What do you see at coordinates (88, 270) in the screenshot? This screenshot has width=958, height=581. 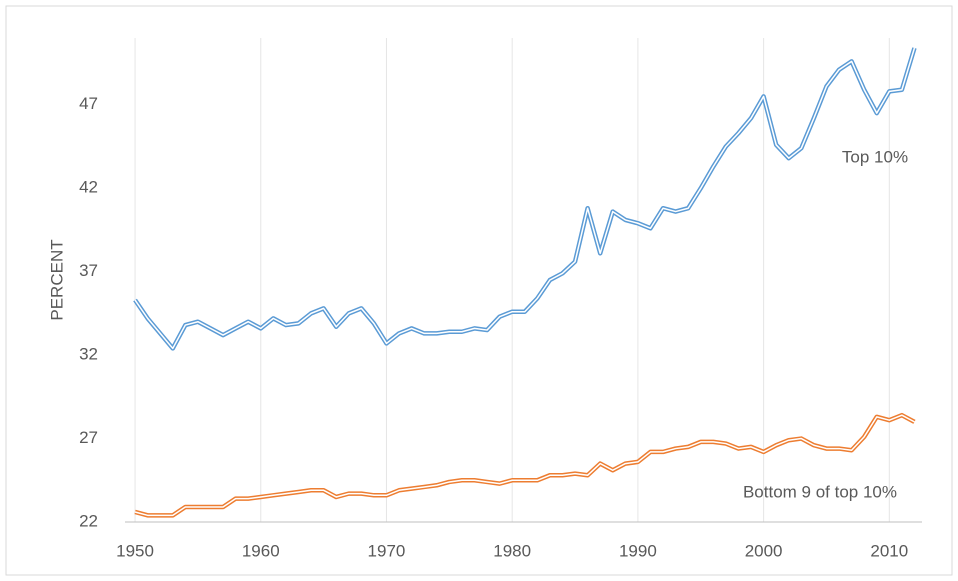 I see `y-tick-label: 37` at bounding box center [88, 270].